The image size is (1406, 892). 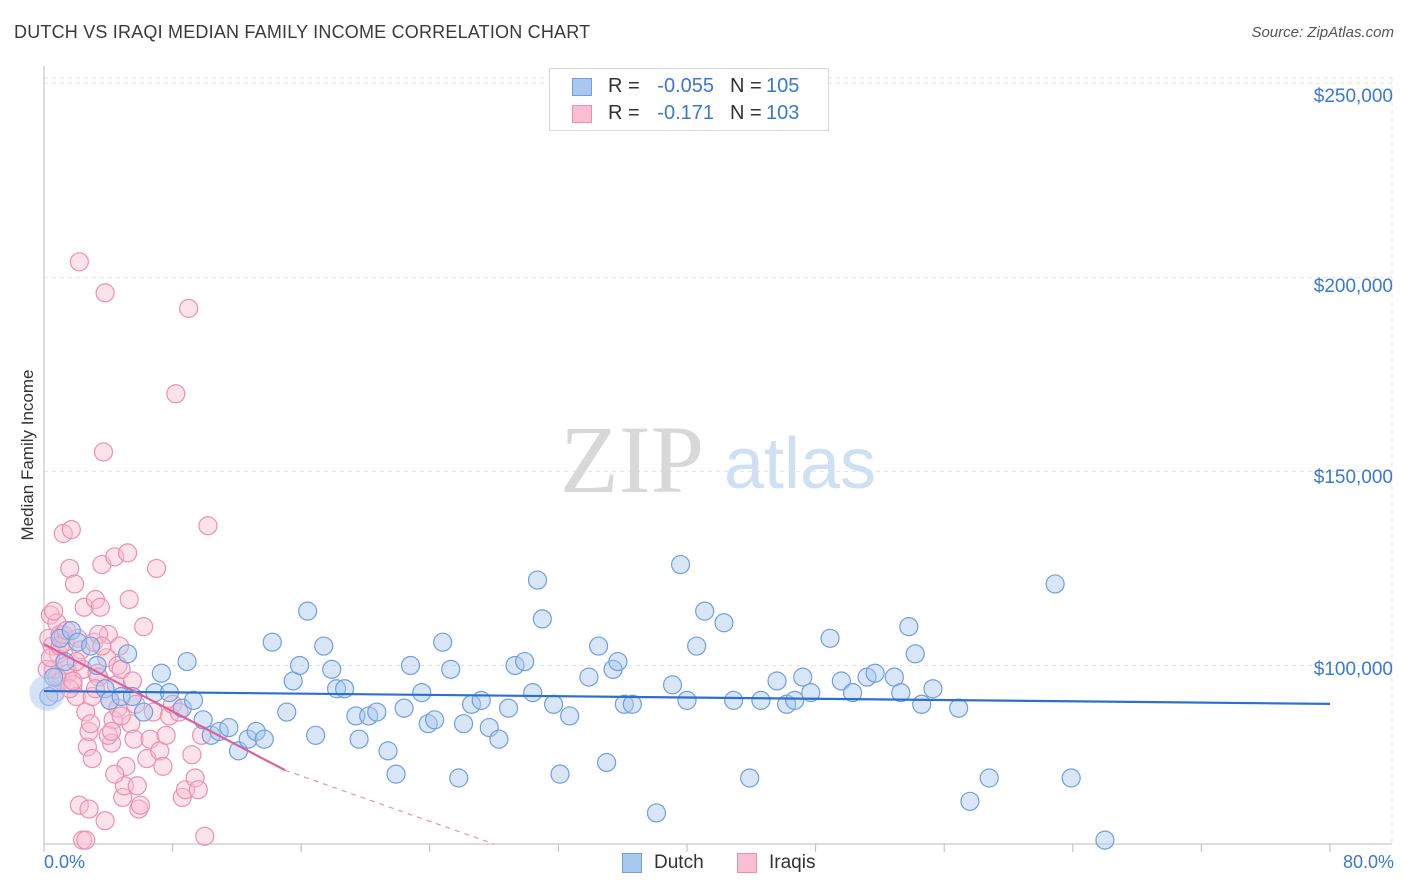 I want to click on series-iraqis, so click(x=127, y=551).